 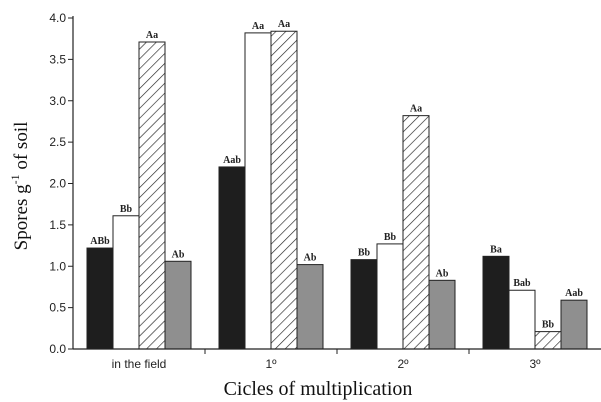 I want to click on y-axis-title: Spores g-1 of soil, so click(x=20, y=186).